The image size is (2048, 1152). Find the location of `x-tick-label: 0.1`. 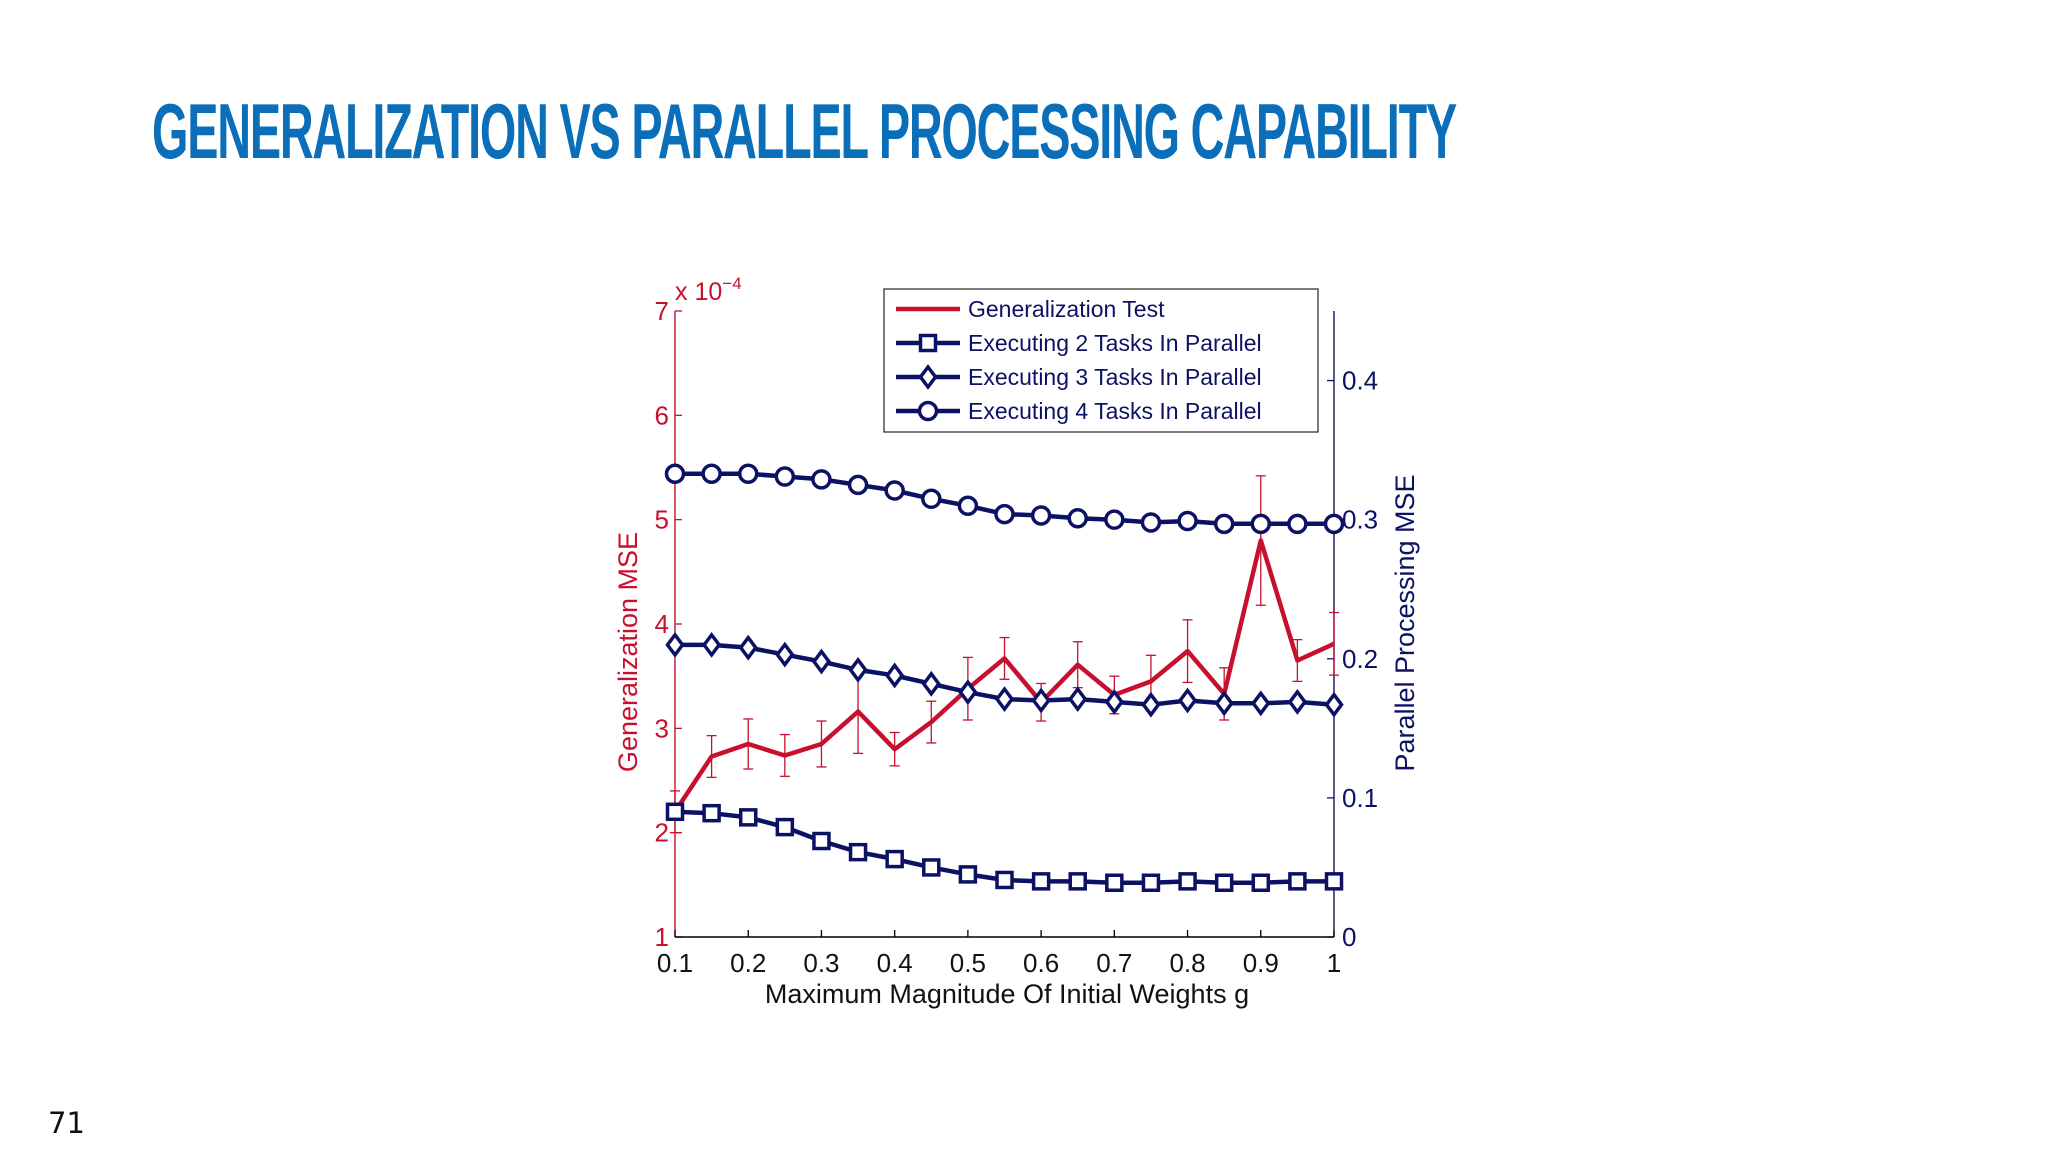

x-tick-label: 0.1 is located at coordinates (675, 963).